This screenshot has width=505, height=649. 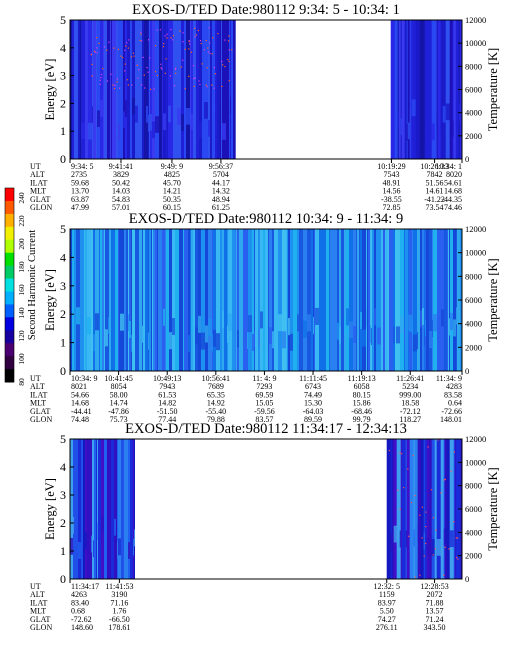 What do you see at coordinates (467, 371) in the screenshot?
I see `y2-tick-label: 0` at bounding box center [467, 371].